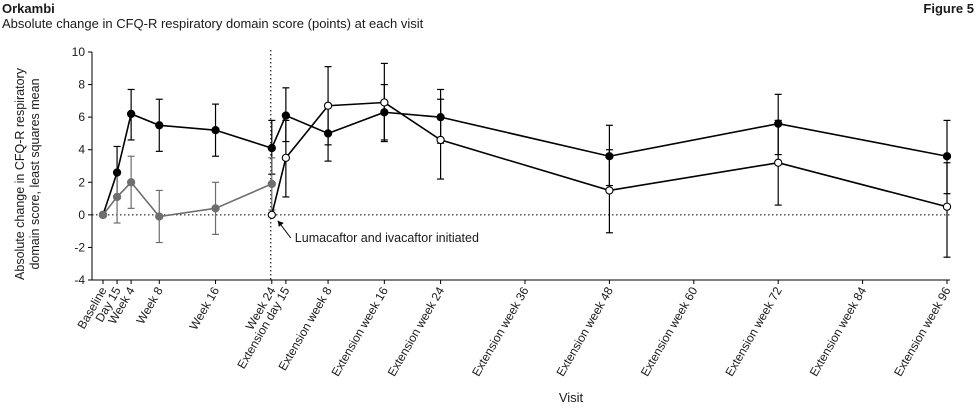 Image resolution: width=978 pixels, height=408 pixels. Describe the element at coordinates (79, 280) in the screenshot. I see `y-tick-label: -4` at that location.